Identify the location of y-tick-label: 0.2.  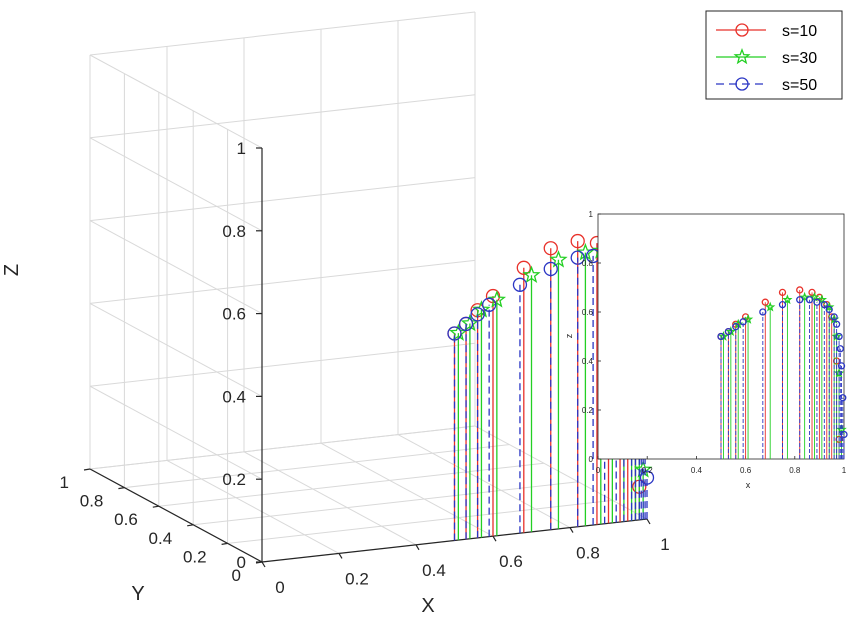
(195, 556).